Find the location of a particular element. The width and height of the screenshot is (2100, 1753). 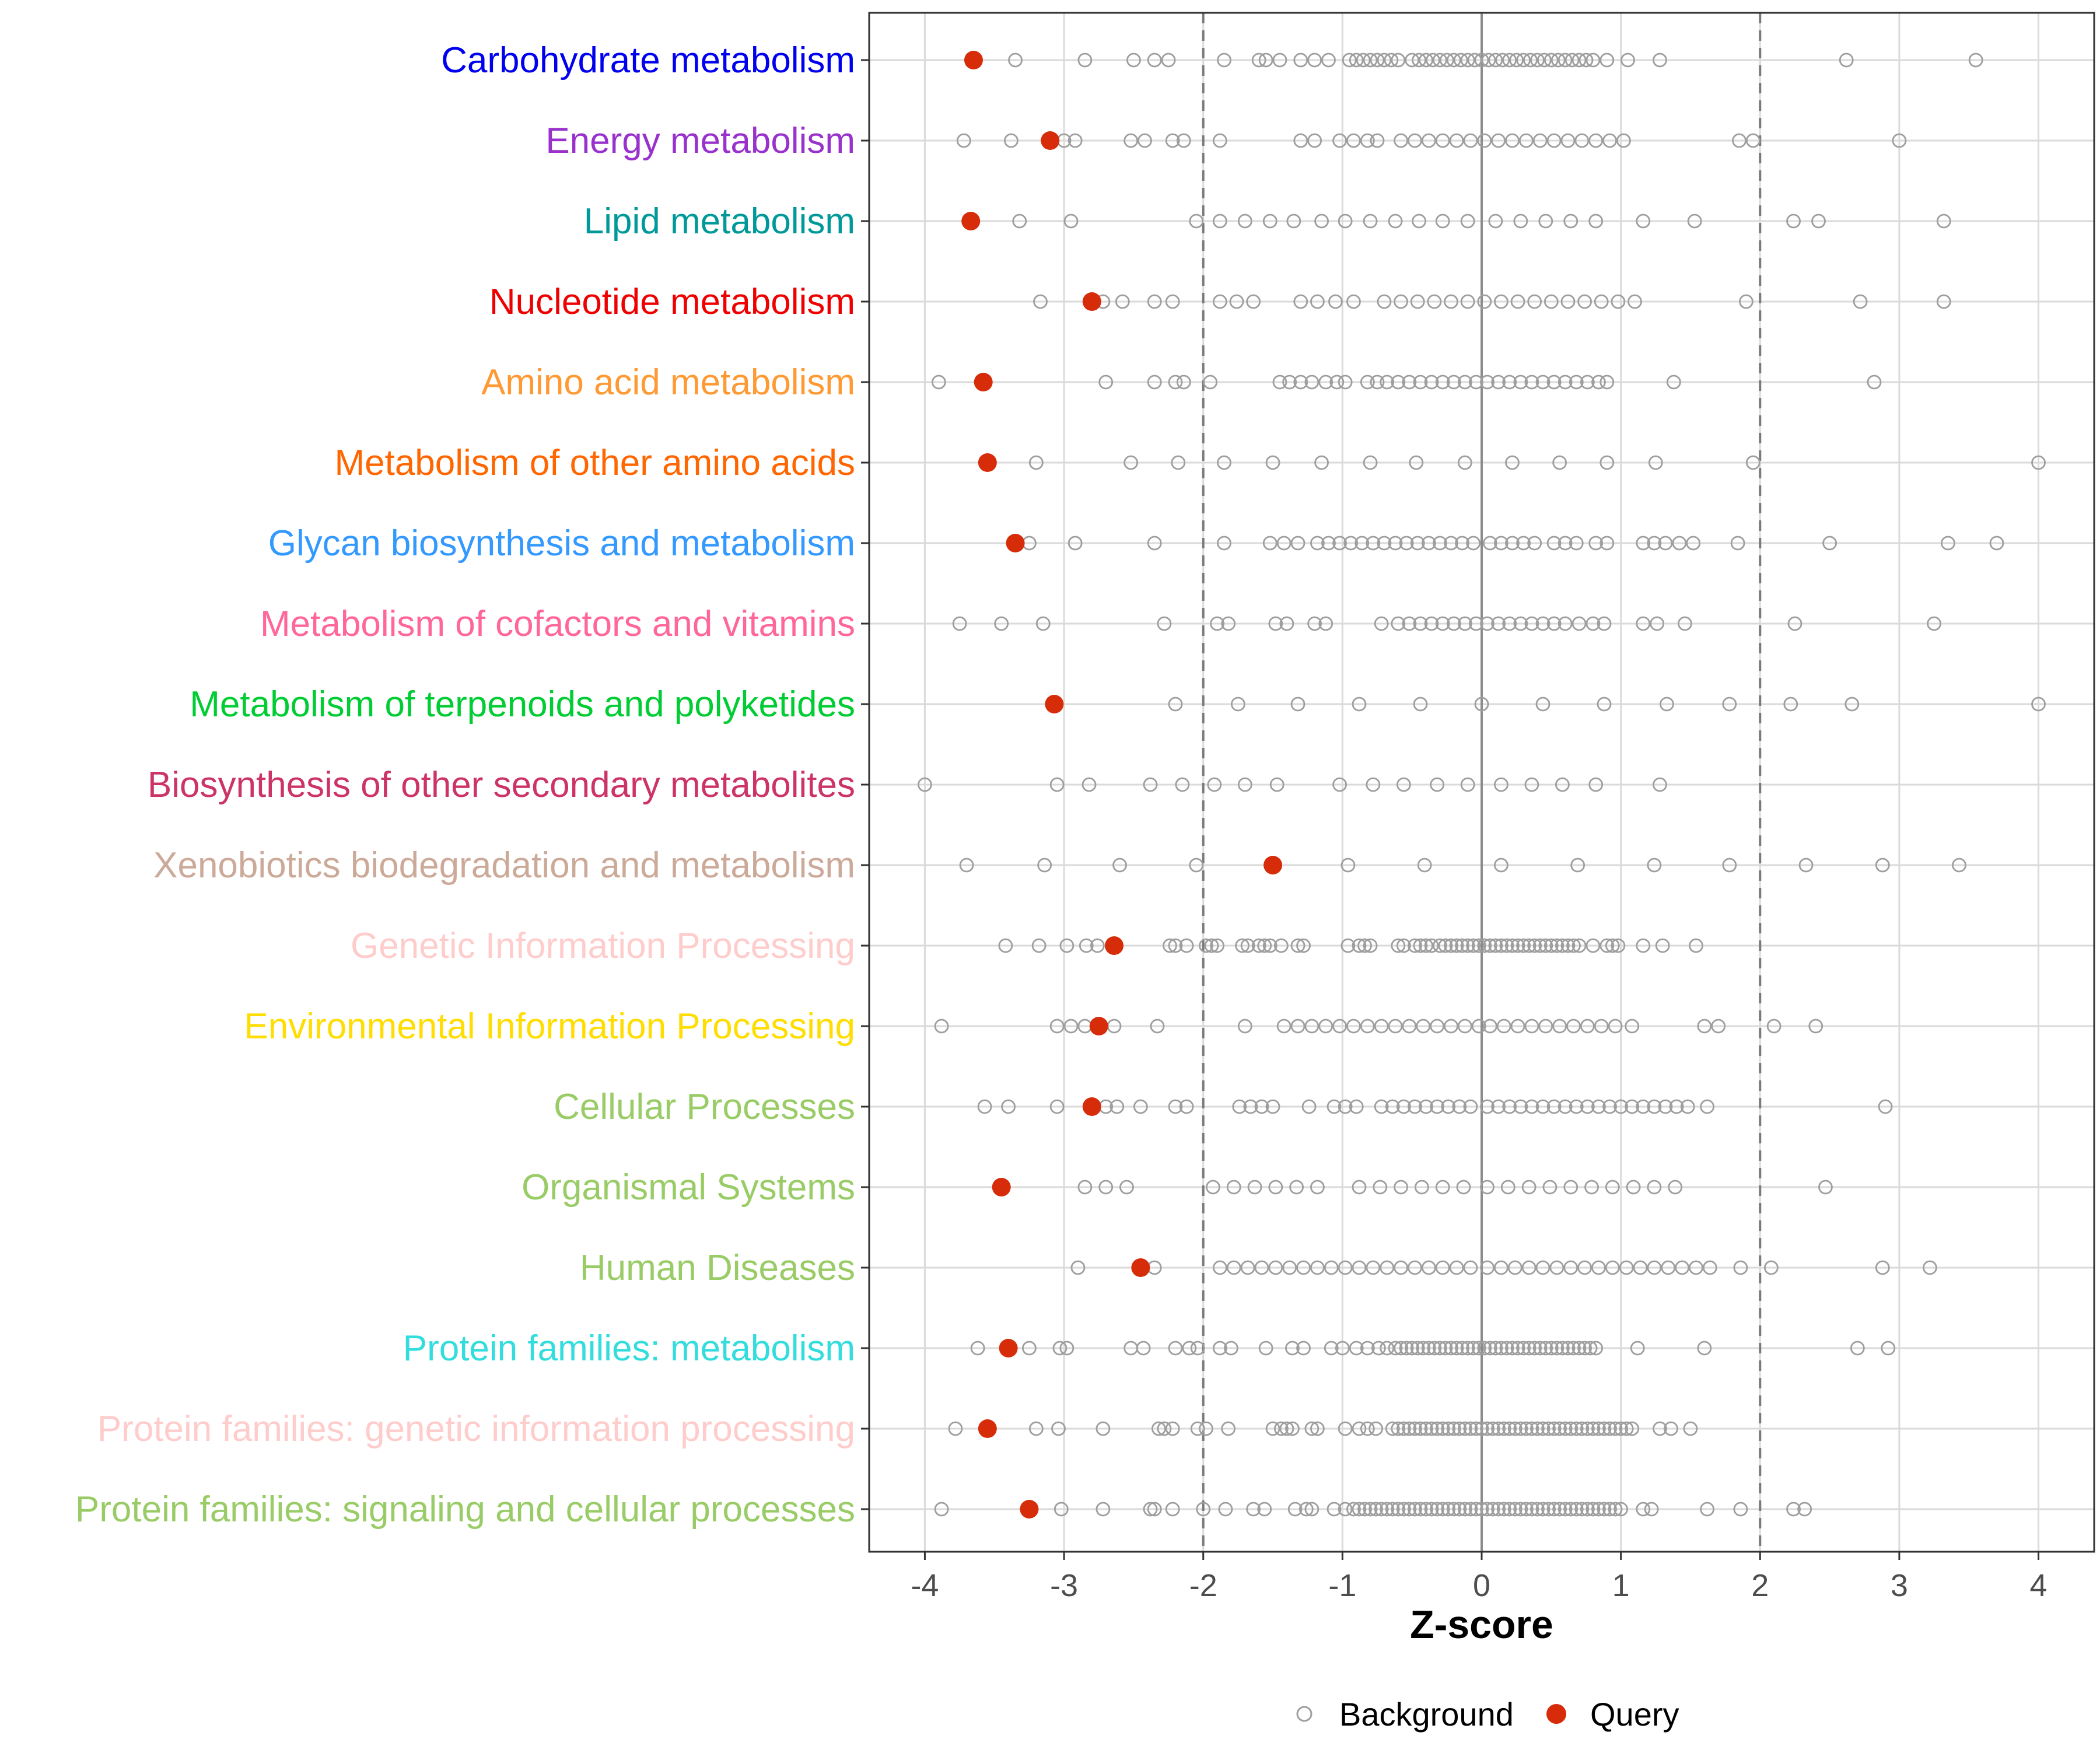

legend-query-marker is located at coordinates (1556, 1714).